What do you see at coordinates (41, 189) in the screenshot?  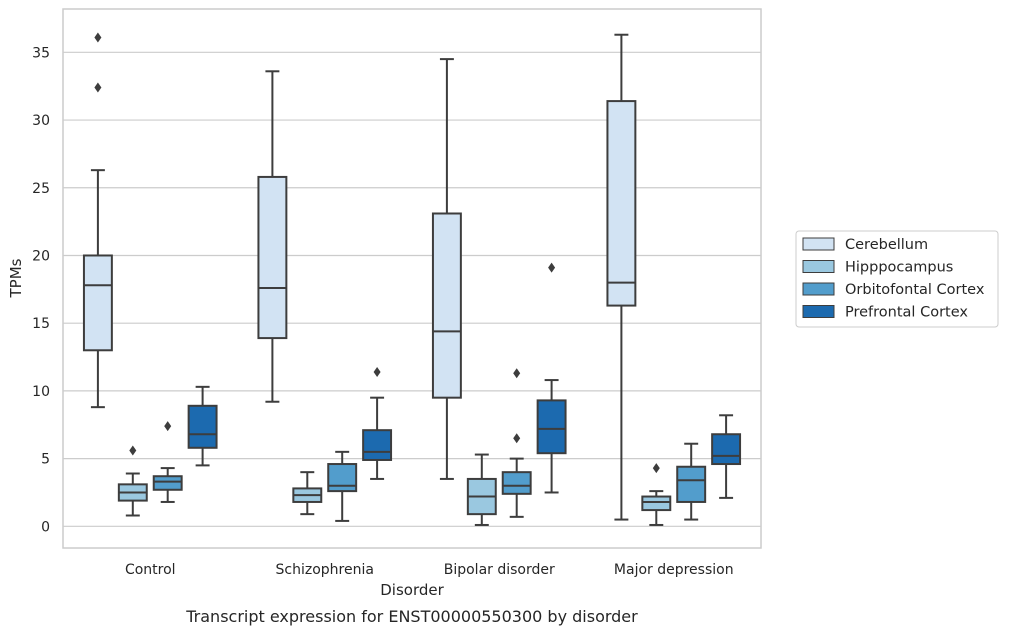 I see `y-tick-label: 25` at bounding box center [41, 189].